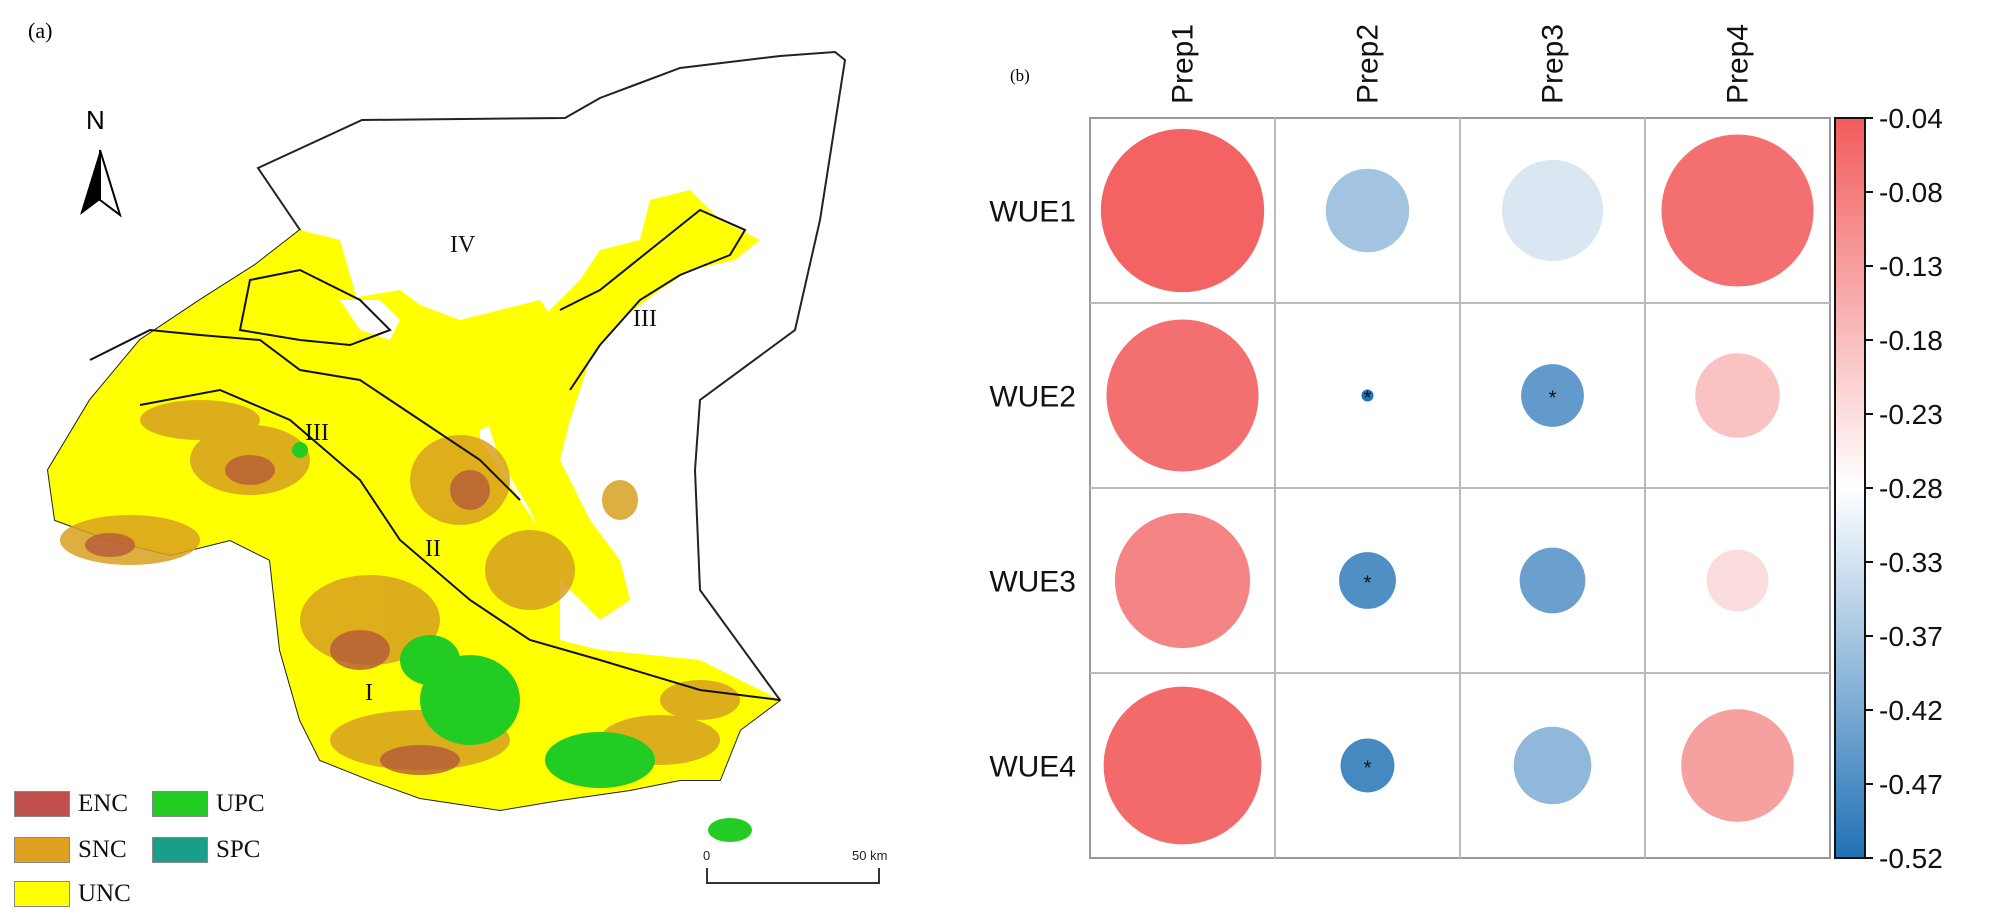 Image resolution: width=2008 pixels, height=918 pixels. I want to click on colorbar-tick-label: -0.28, so click(1911, 488).